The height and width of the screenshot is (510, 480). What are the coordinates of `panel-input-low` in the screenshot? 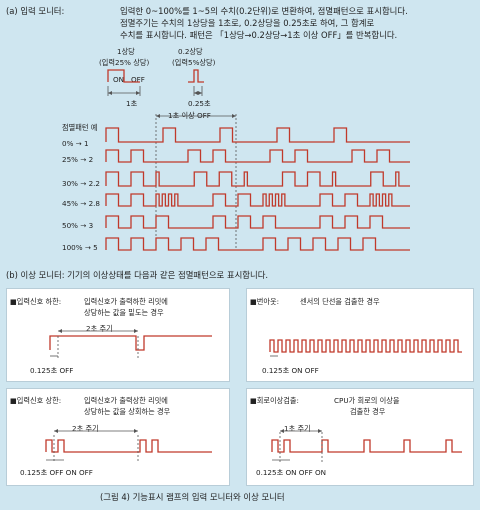 It's located at (118, 335).